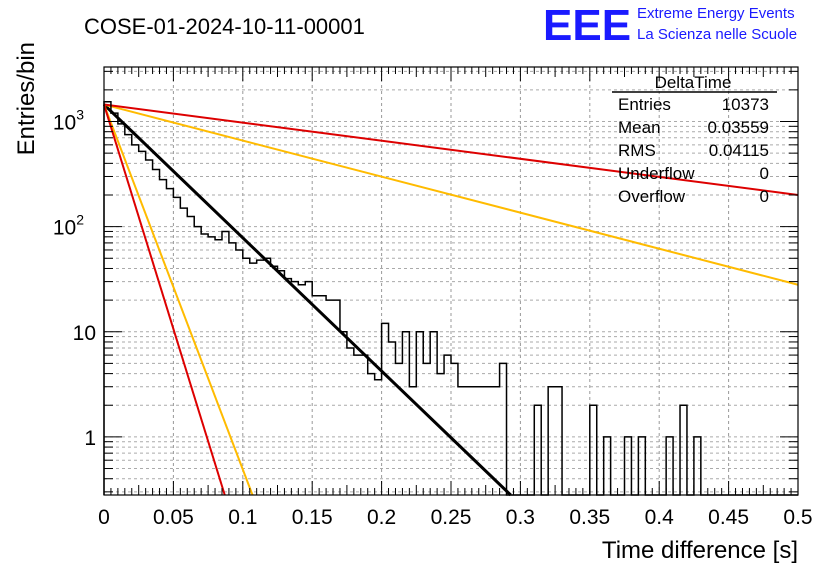  I want to click on chart-title: COSE-01-2024-10-11-00001, so click(224, 26).